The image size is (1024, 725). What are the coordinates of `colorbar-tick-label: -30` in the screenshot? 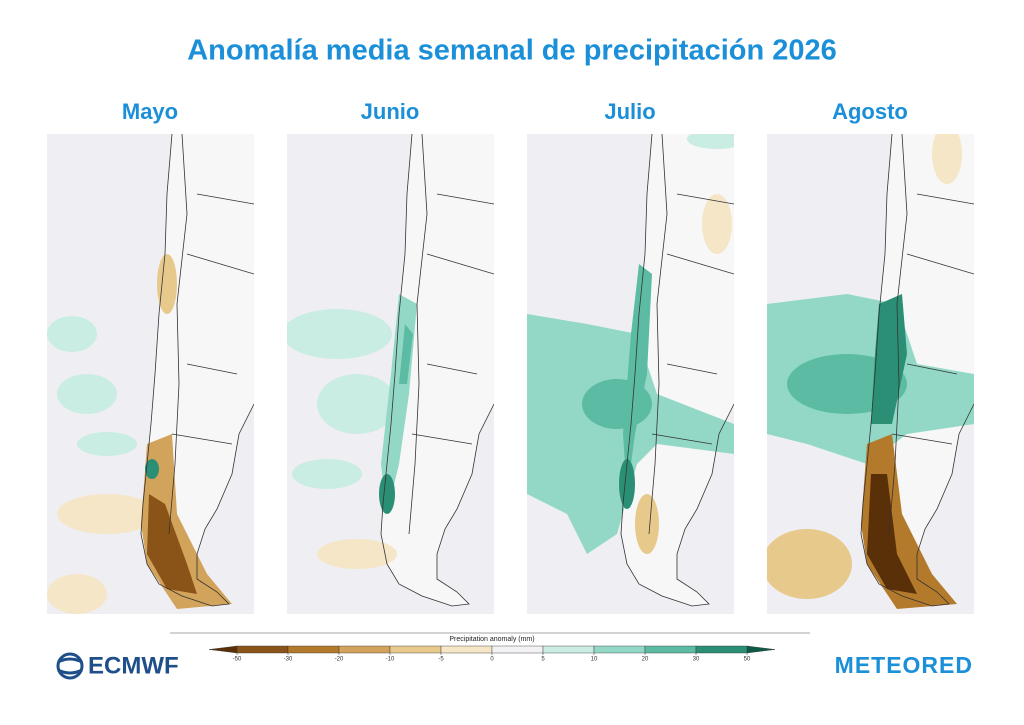 It's located at (288, 660).